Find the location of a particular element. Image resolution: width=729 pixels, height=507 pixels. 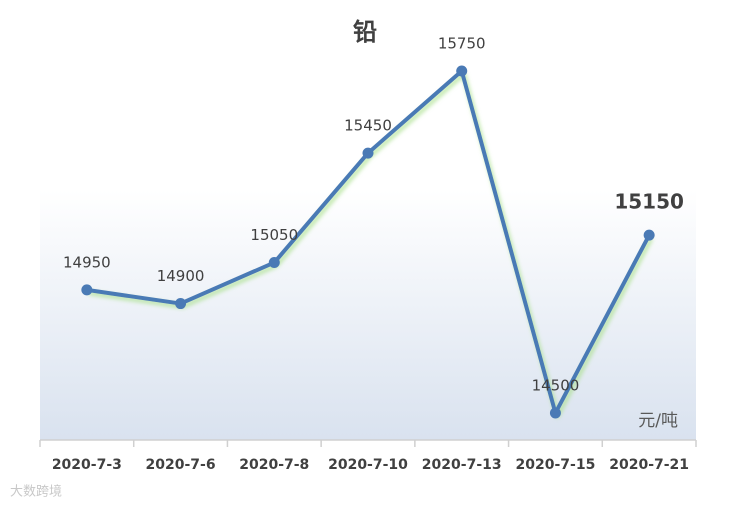

watermark: 大数跨境 is located at coordinates (36, 492).